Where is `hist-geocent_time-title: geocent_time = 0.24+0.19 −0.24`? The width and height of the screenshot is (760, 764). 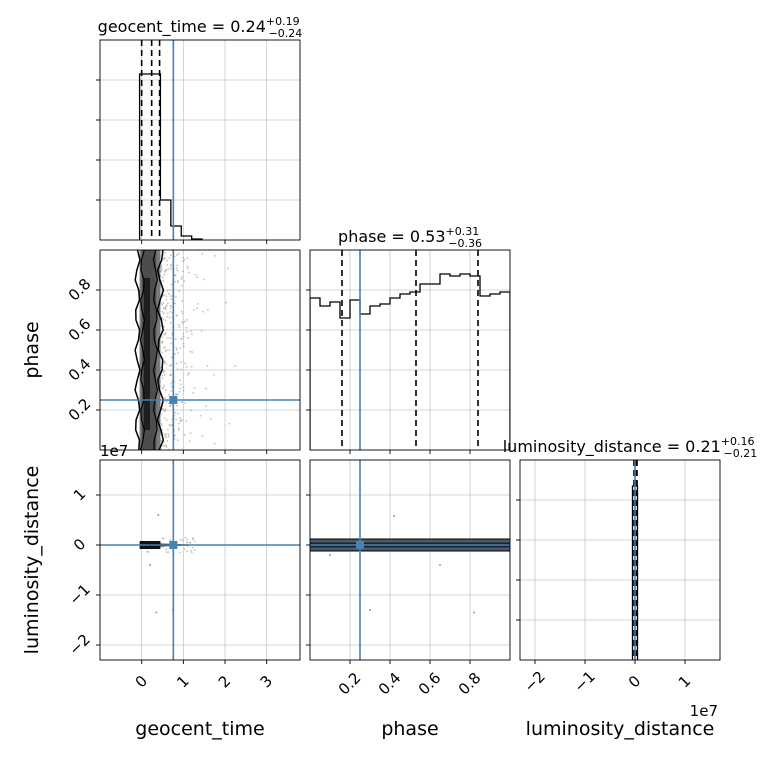 hist-geocent_time-title: geocent_time = 0.24+0.19 −0.24 is located at coordinates (200, 27).